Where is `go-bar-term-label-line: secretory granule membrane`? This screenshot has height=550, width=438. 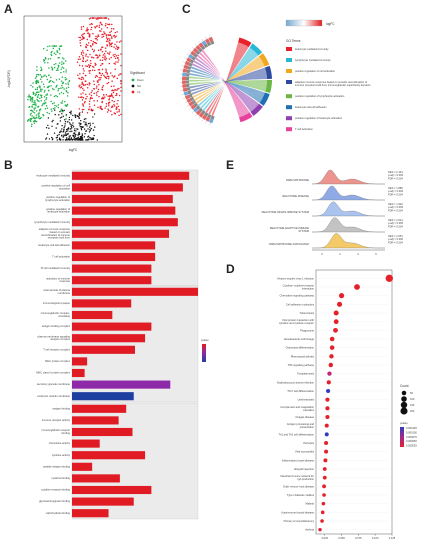
go-bar-term-label-line: secretory granule membrane is located at coordinates (54, 384).